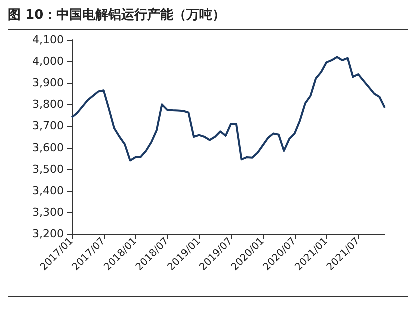 The height and width of the screenshot is (320, 417). Describe the element at coordinates (48, 191) in the screenshot. I see `y-tick-label: 3,400` at that location.